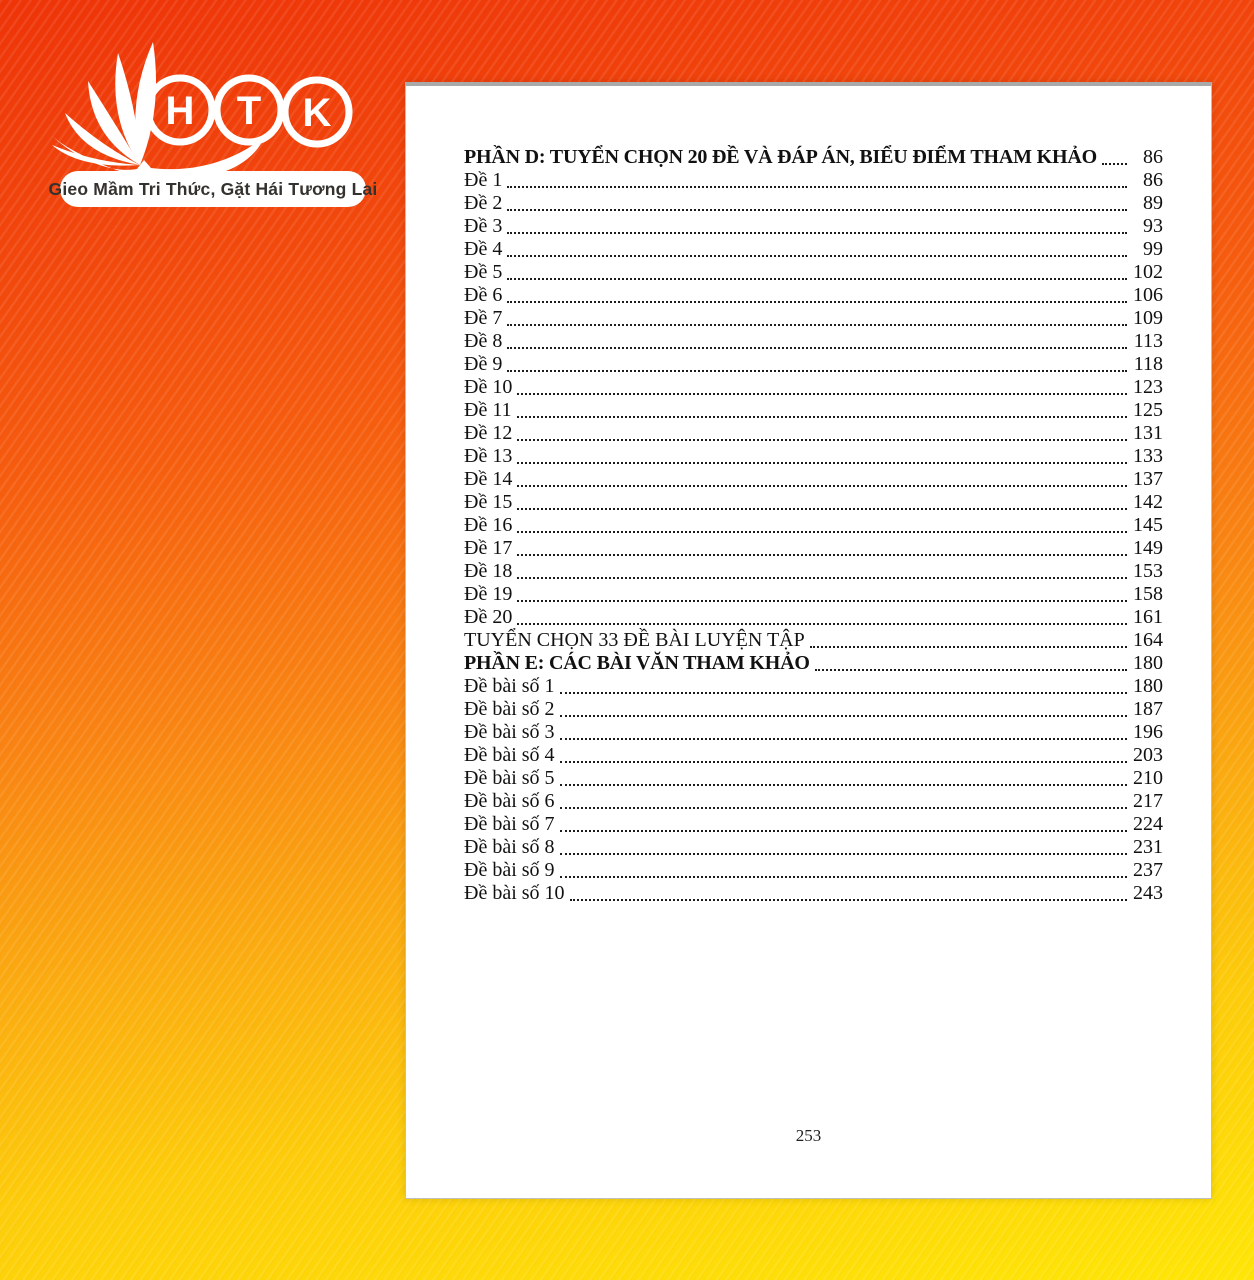  Describe the element at coordinates (813, 502) in the screenshot. I see `toc-row: Đề 15 142` at that location.